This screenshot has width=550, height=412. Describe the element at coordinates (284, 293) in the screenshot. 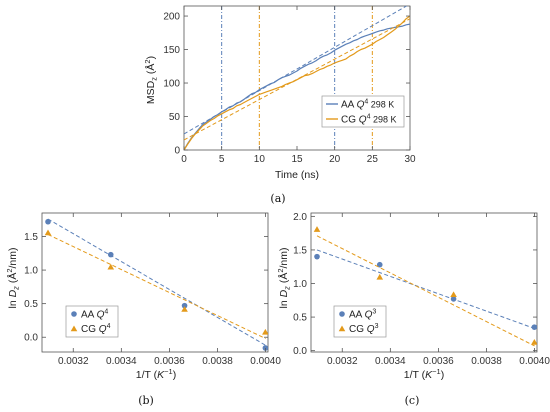

I see `panel-c-ylabel-d: D` at that location.